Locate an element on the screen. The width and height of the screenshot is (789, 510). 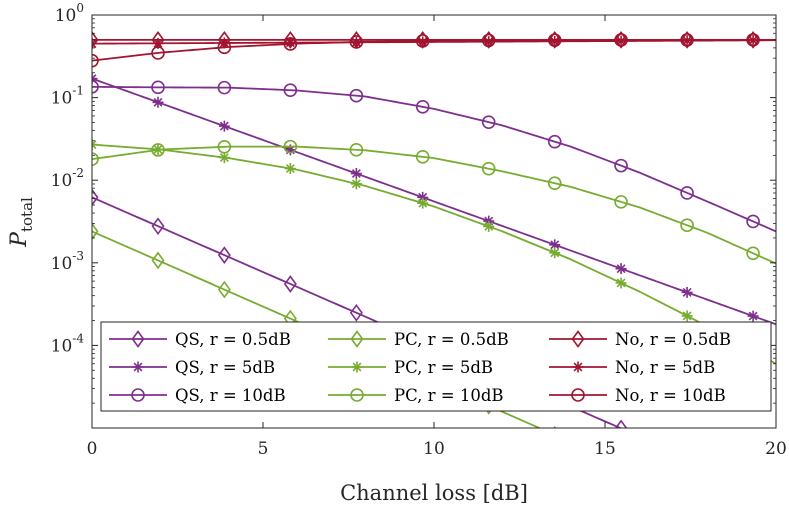
x-axis-label: Channel loss [dB] is located at coordinates (434, 493).